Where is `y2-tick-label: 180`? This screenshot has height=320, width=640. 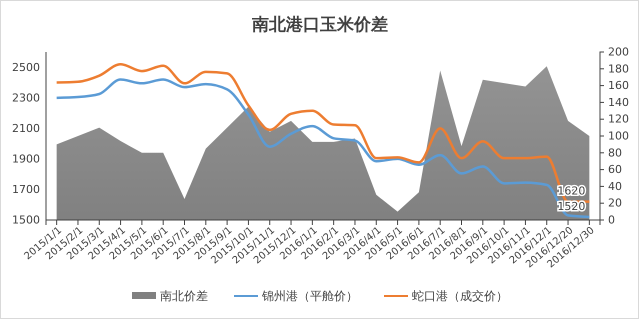
y2-tick-label: 180 is located at coordinates (618, 69).